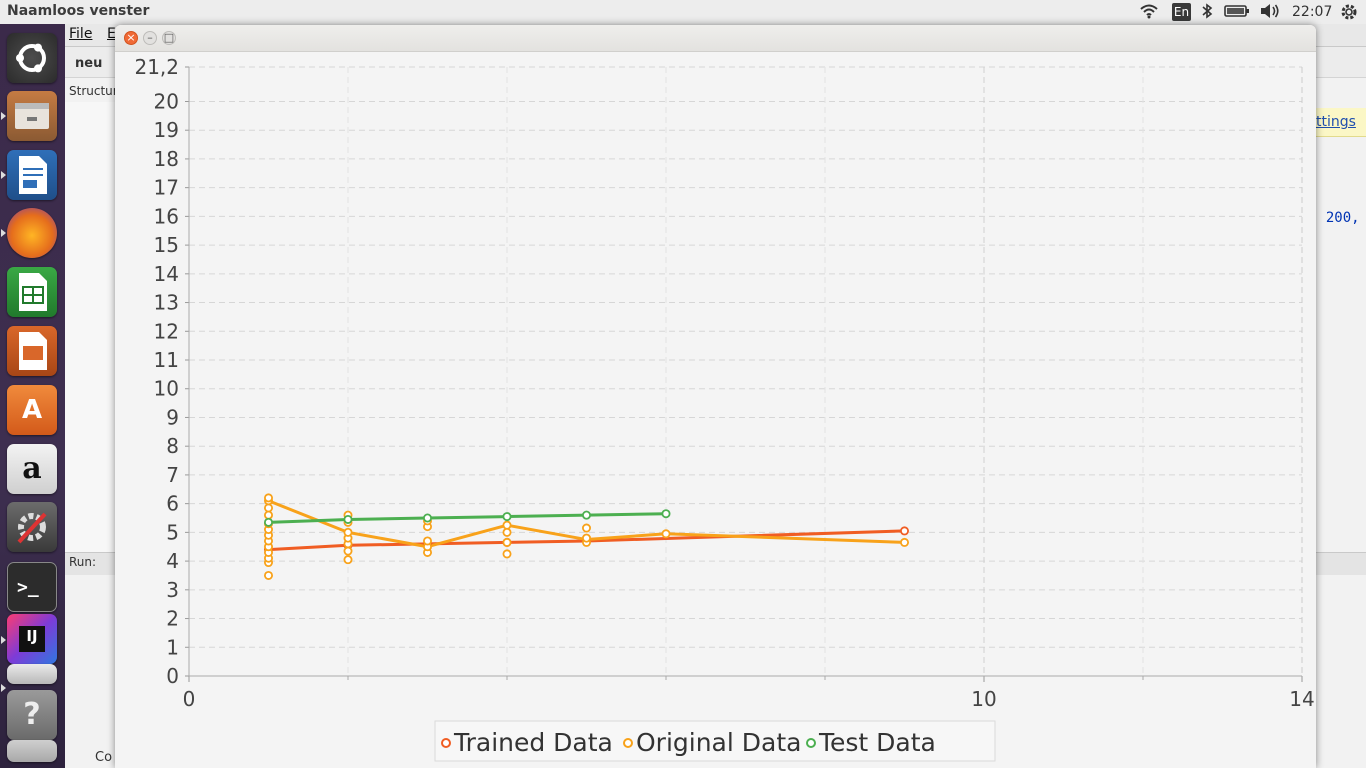 Image resolution: width=1366 pixels, height=768 pixels. Describe the element at coordinates (172, 619) in the screenshot. I see `y-tick-label: 2` at that location.